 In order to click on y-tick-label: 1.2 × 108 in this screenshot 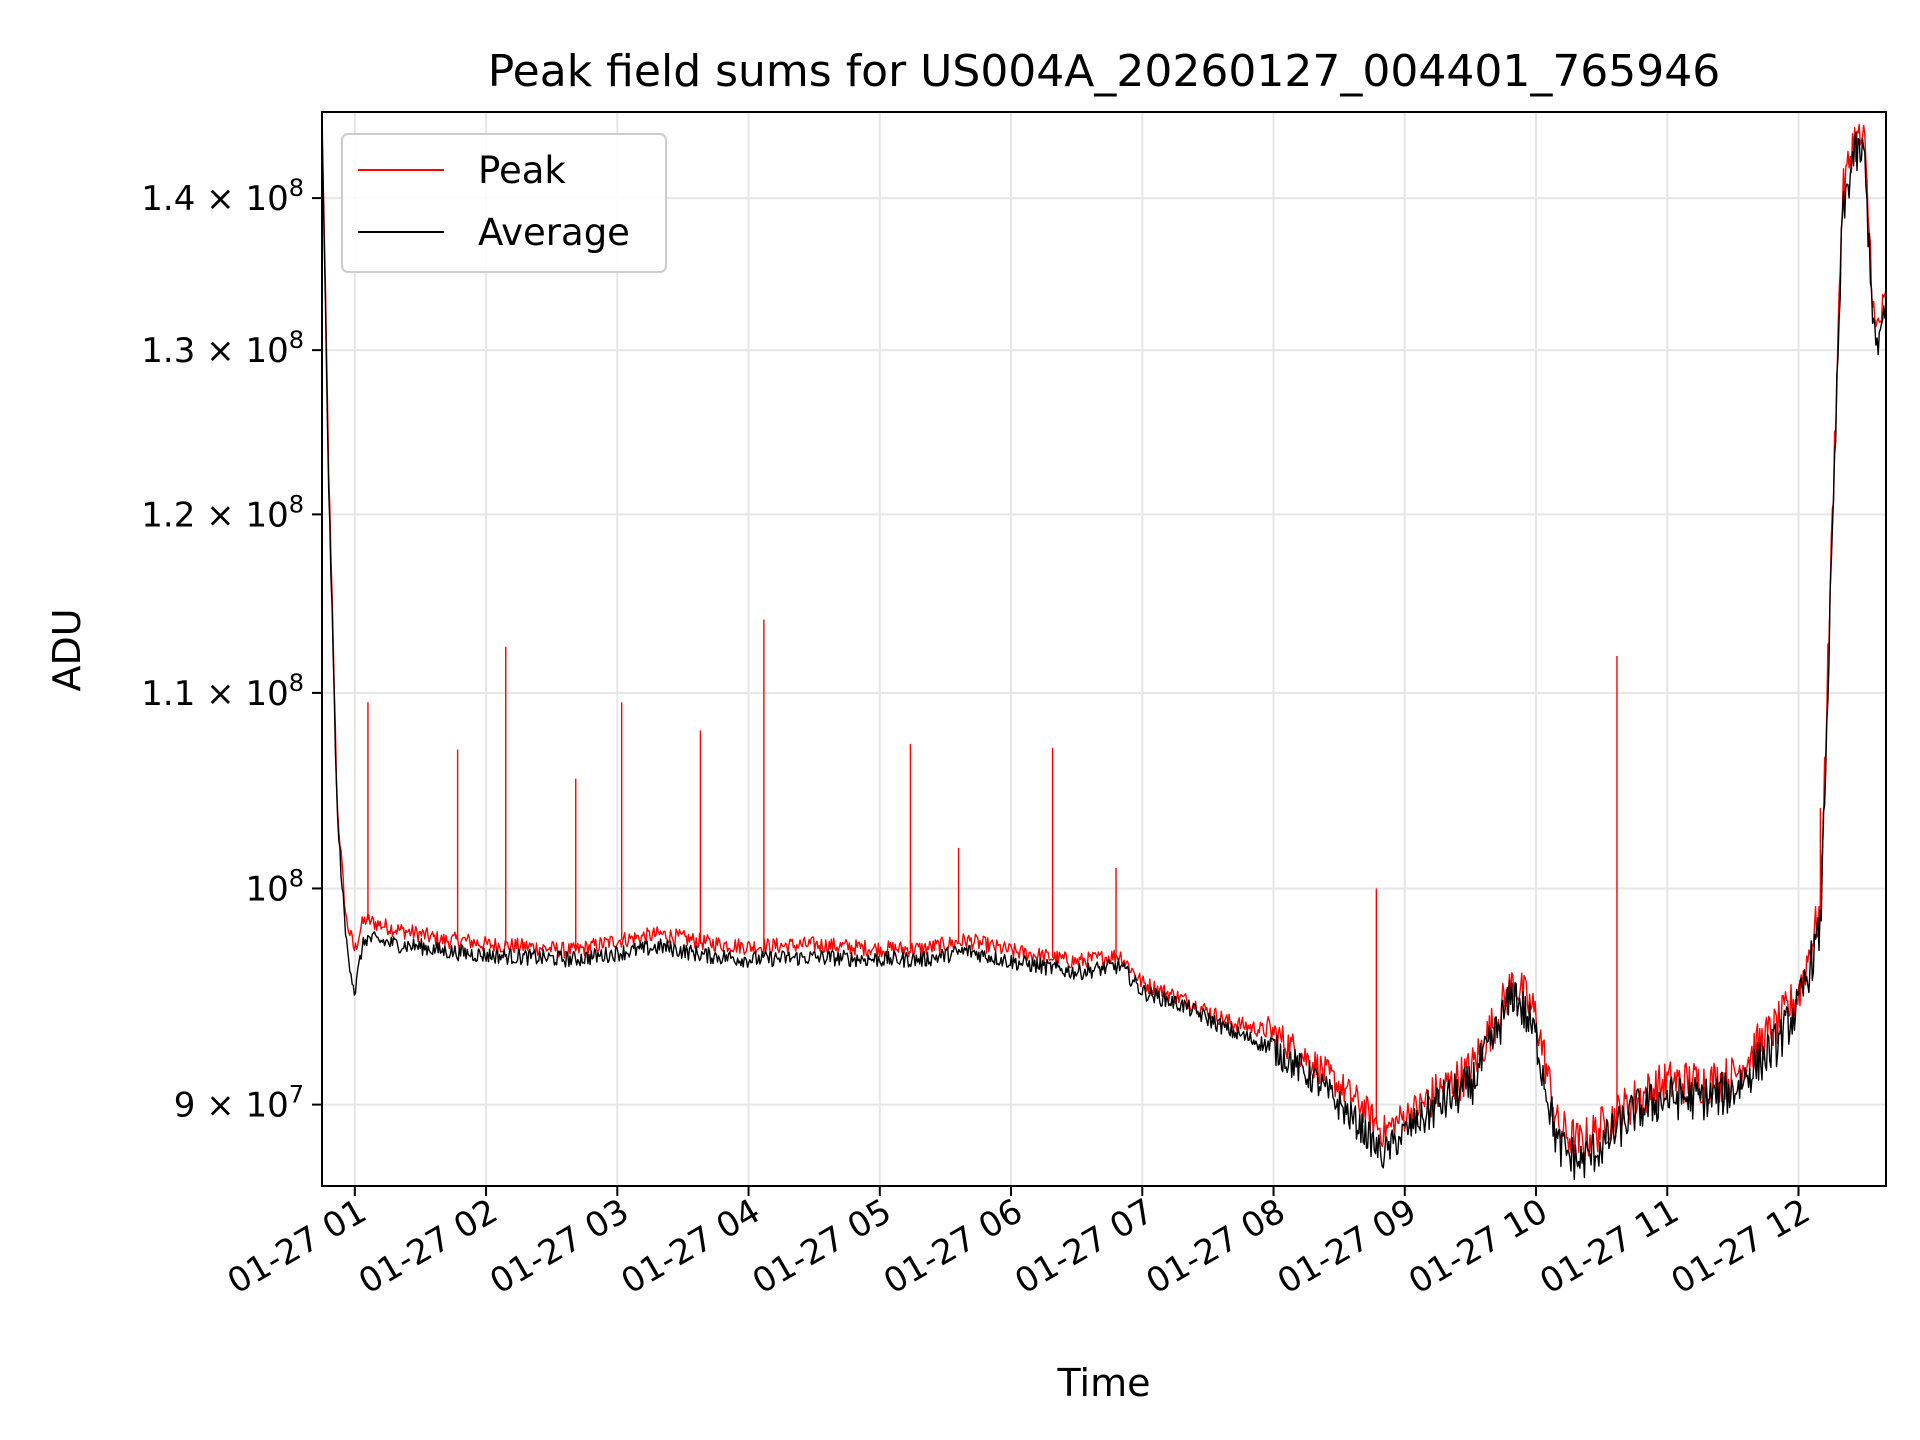, I will do `click(222, 512)`.